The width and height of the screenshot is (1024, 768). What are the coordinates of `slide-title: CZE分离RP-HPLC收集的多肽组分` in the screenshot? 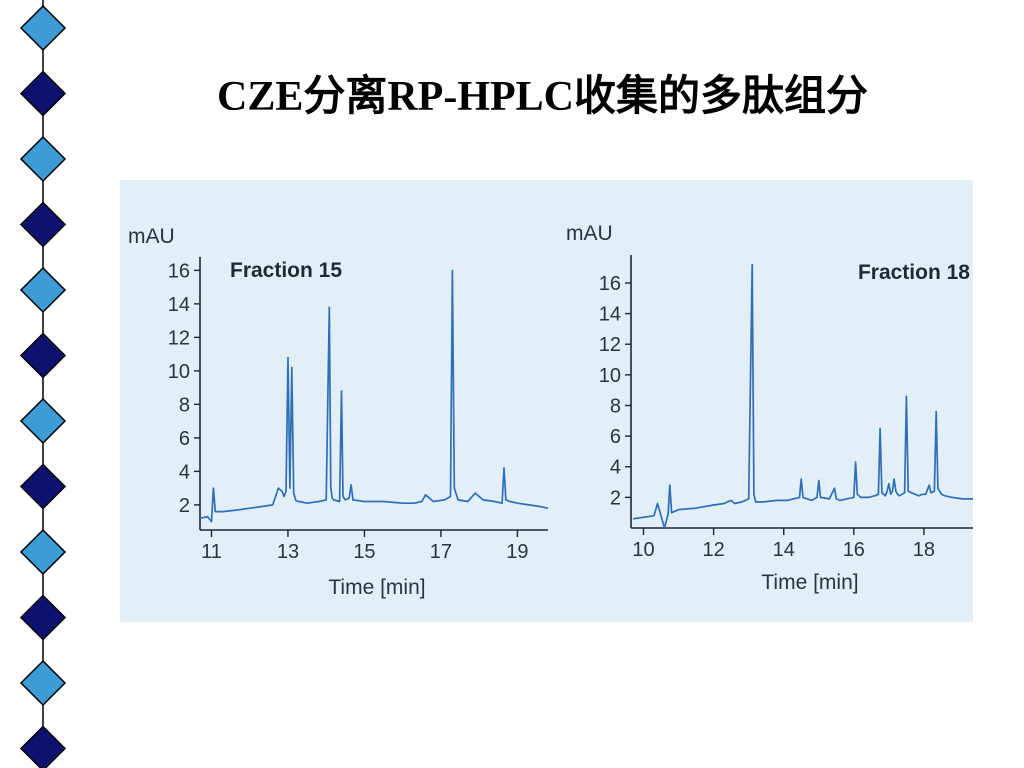 It's located at (542, 97).